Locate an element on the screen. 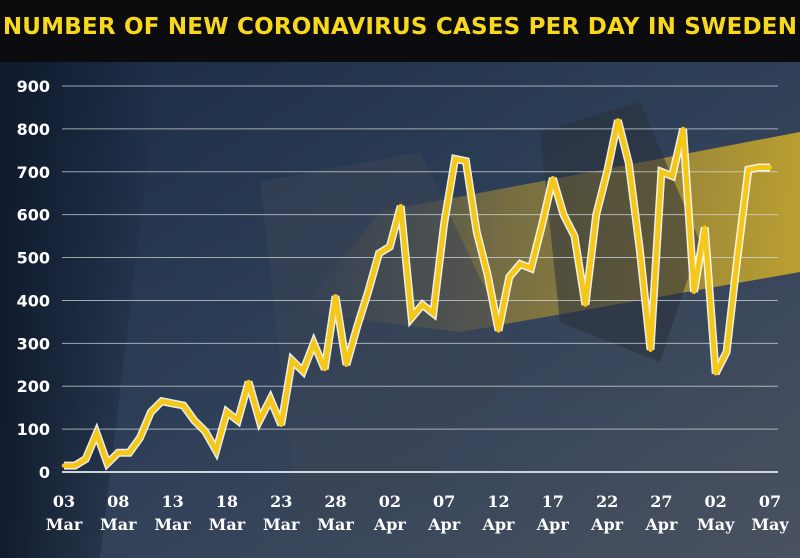 The height and width of the screenshot is (558, 800). x-tick-day-label: 27 is located at coordinates (661, 501).